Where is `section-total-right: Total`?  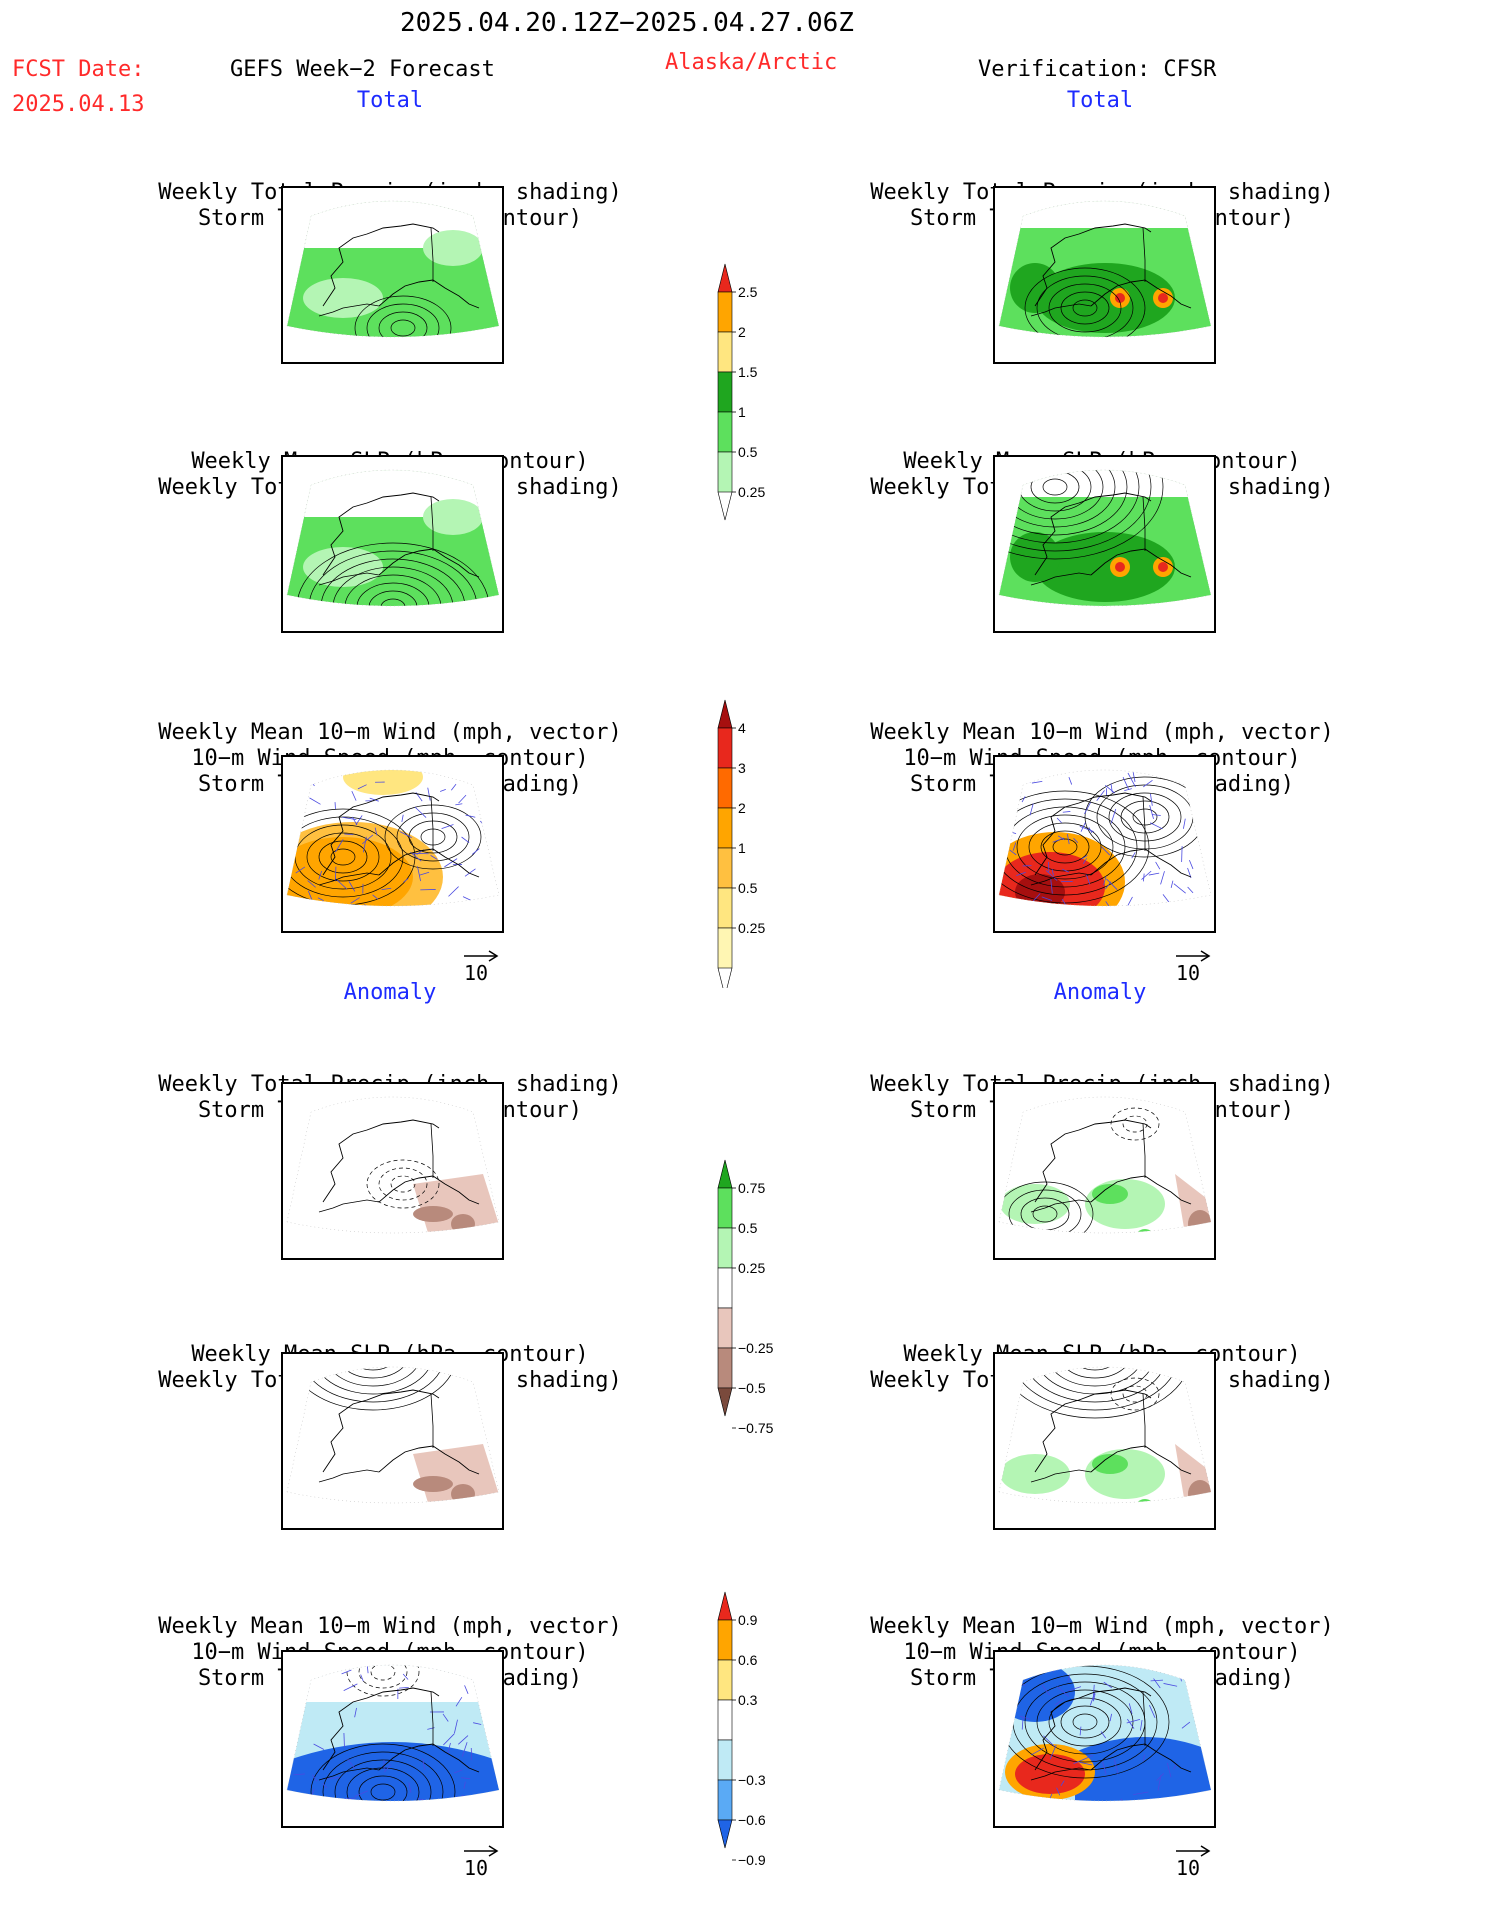
section-total-right: Total is located at coordinates (1100, 100).